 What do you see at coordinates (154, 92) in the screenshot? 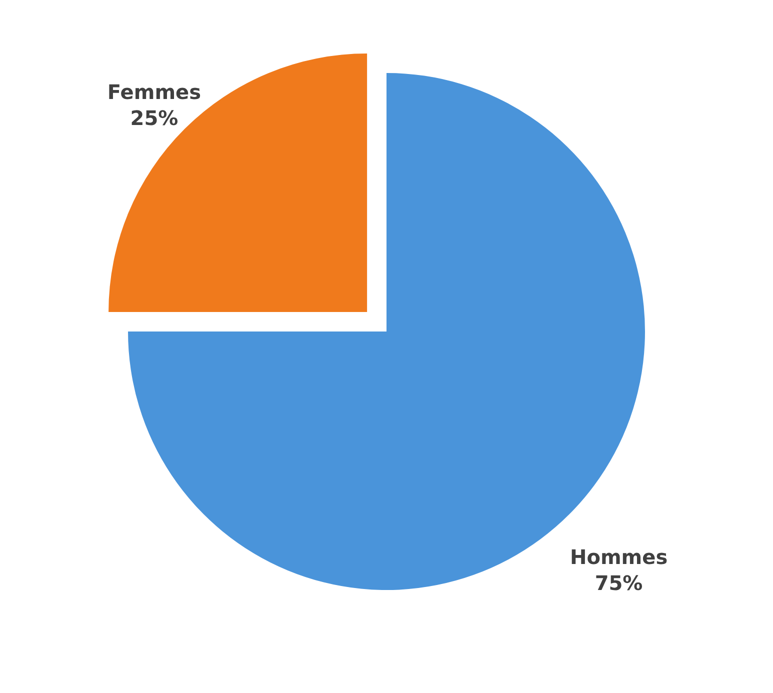
I see `slice-label: Femmes` at bounding box center [154, 92].